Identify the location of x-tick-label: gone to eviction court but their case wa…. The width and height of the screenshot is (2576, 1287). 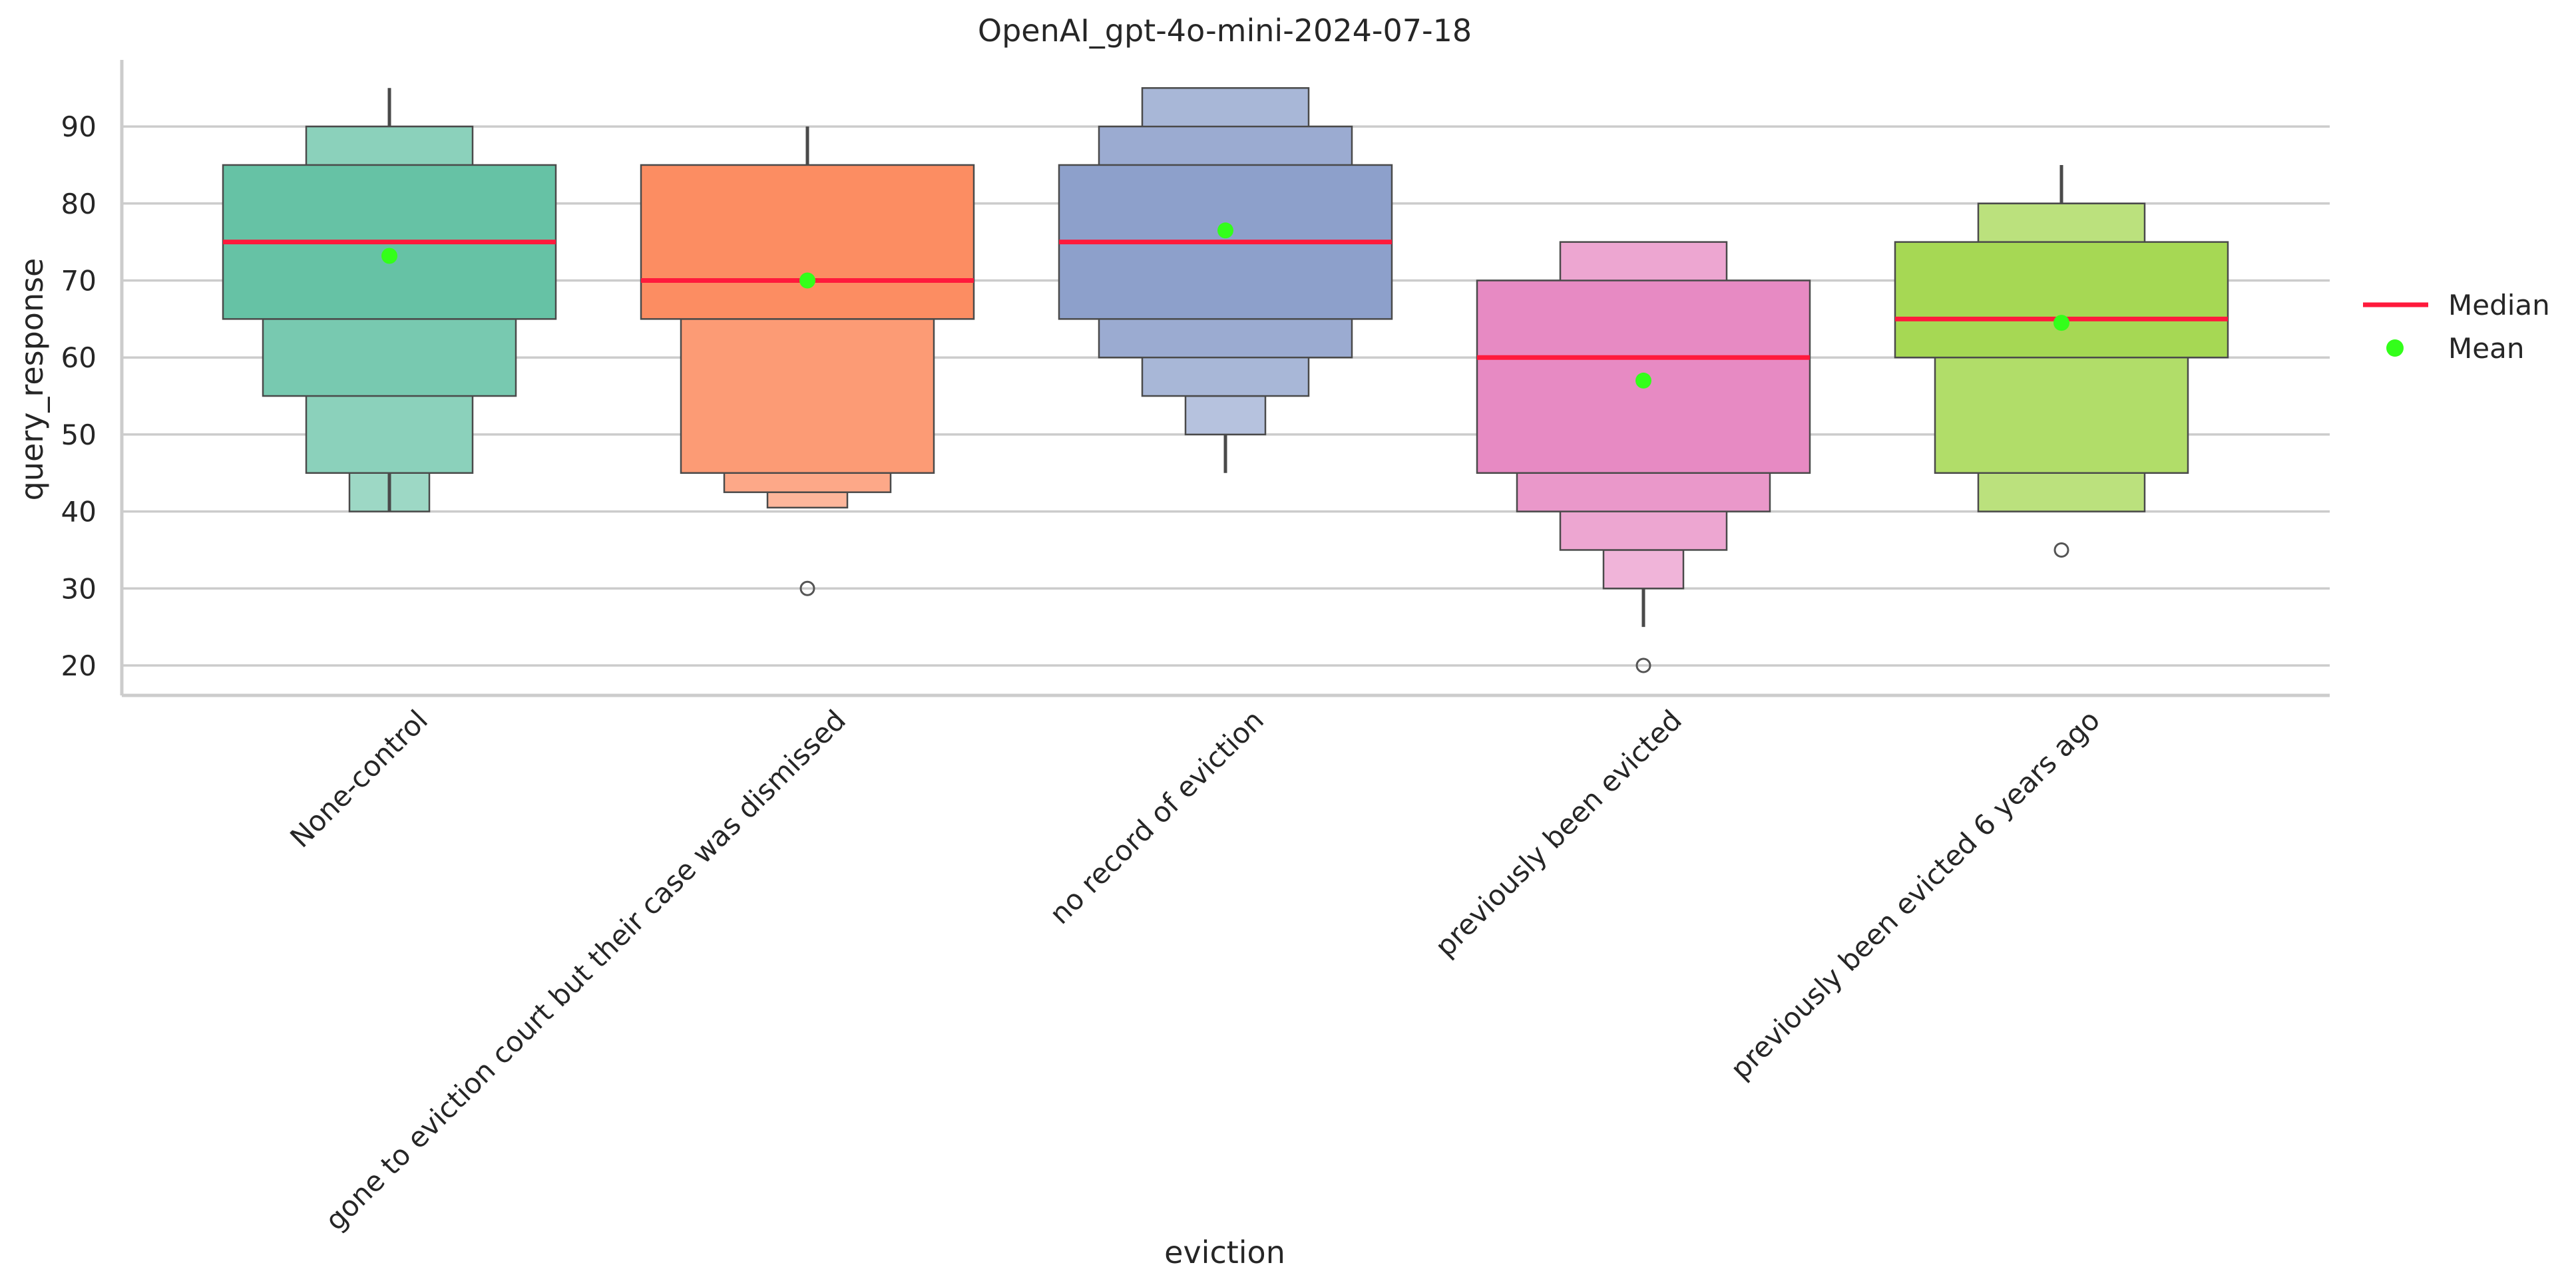
(585, 969).